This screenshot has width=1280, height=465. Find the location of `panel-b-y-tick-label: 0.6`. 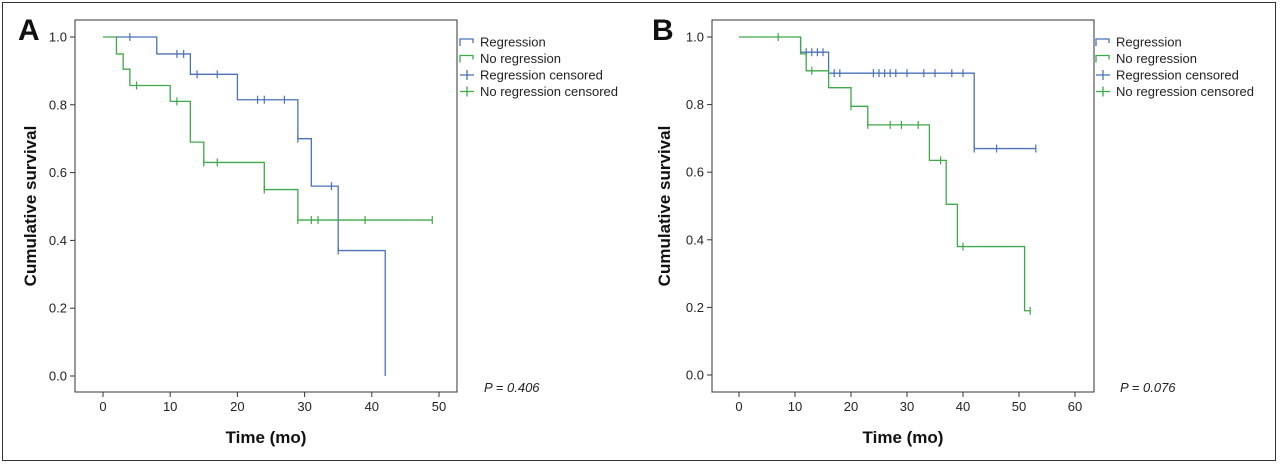

panel-b-y-tick-label: 0.6 is located at coordinates (695, 172).